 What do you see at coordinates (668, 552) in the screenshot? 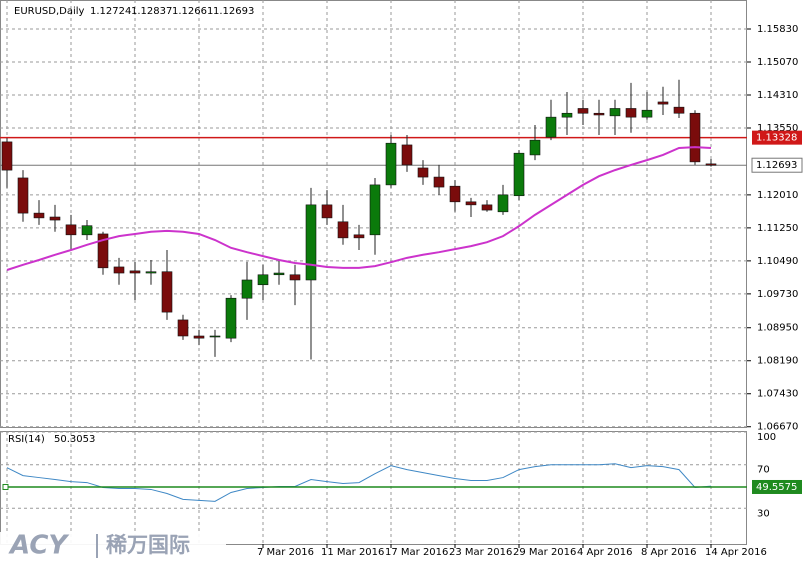
I see `x-tick-label: 8 Apr 2016` at bounding box center [668, 552].